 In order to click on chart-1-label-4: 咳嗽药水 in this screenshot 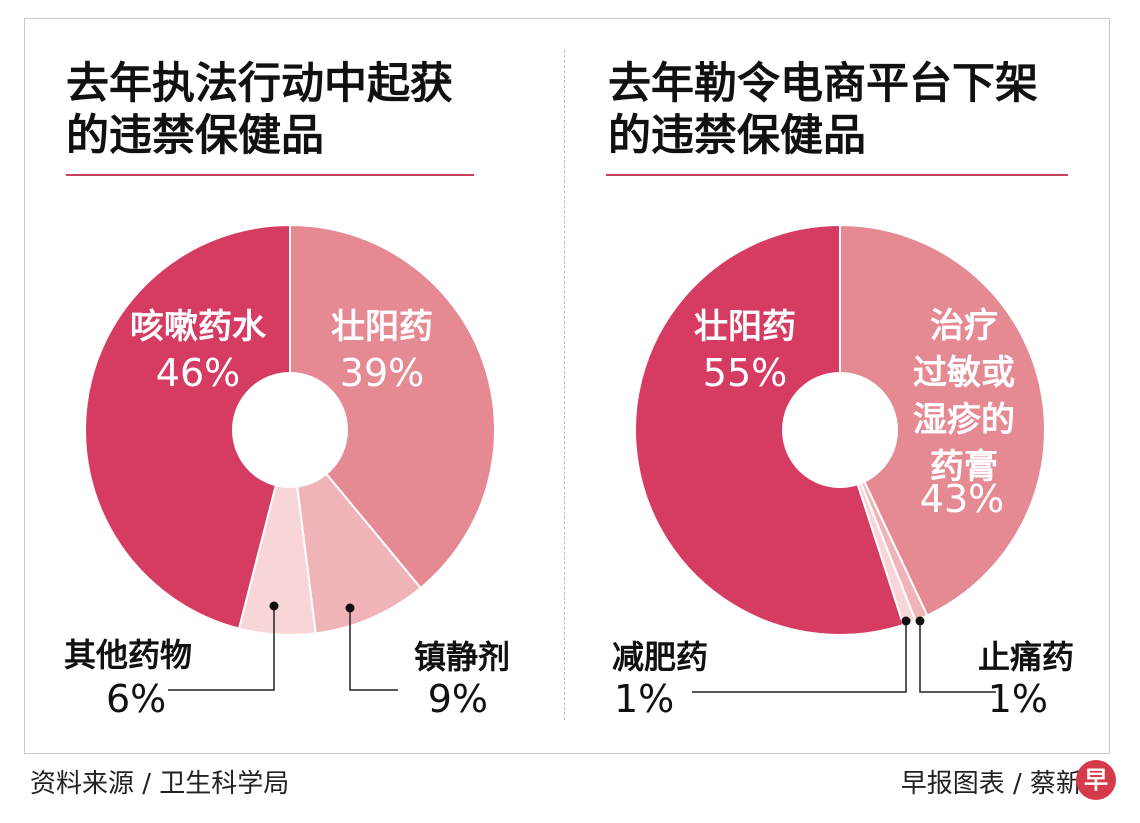, I will do `click(198, 327)`.